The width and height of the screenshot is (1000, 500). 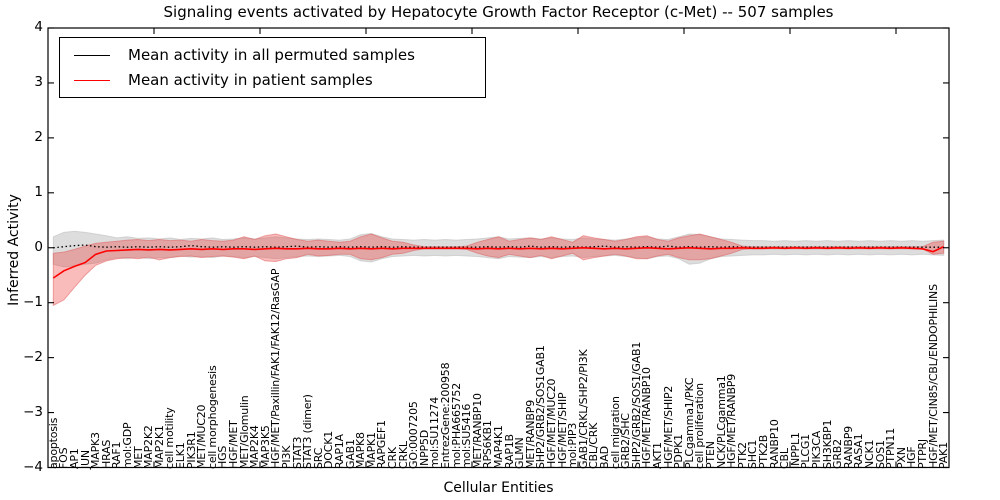 I want to click on y-tick-label: 0, so click(x=38, y=246).